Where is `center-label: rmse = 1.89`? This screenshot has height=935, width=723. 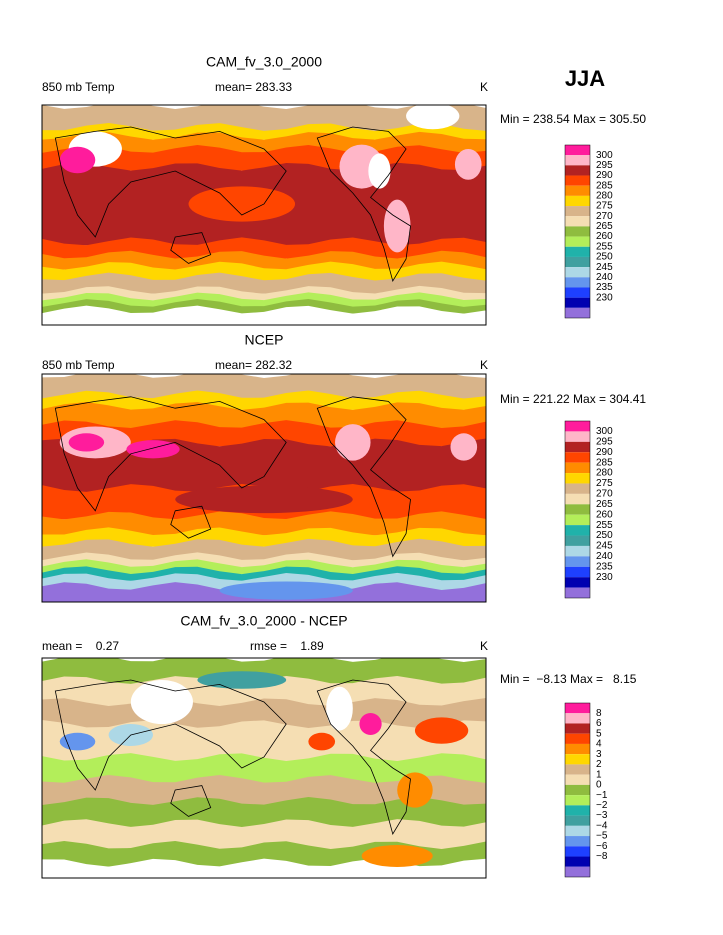
center-label: rmse = 1.89 is located at coordinates (287, 646).